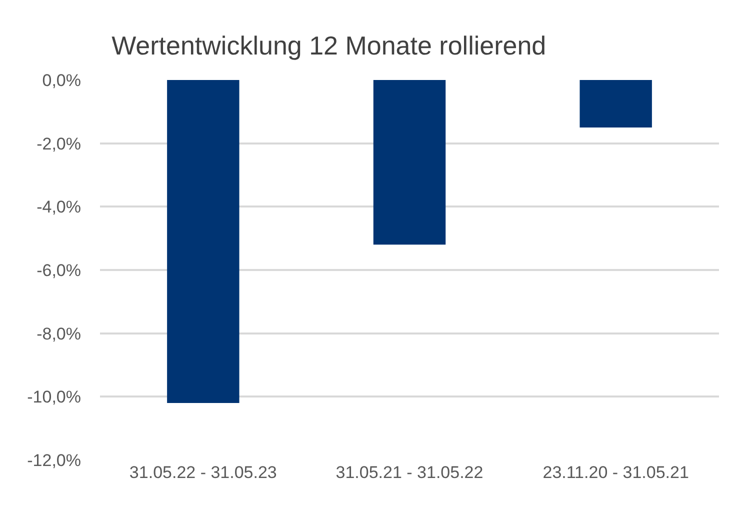 The width and height of the screenshot is (744, 515). Describe the element at coordinates (61, 80) in the screenshot. I see `y-tick-label: 0,0%` at that location.